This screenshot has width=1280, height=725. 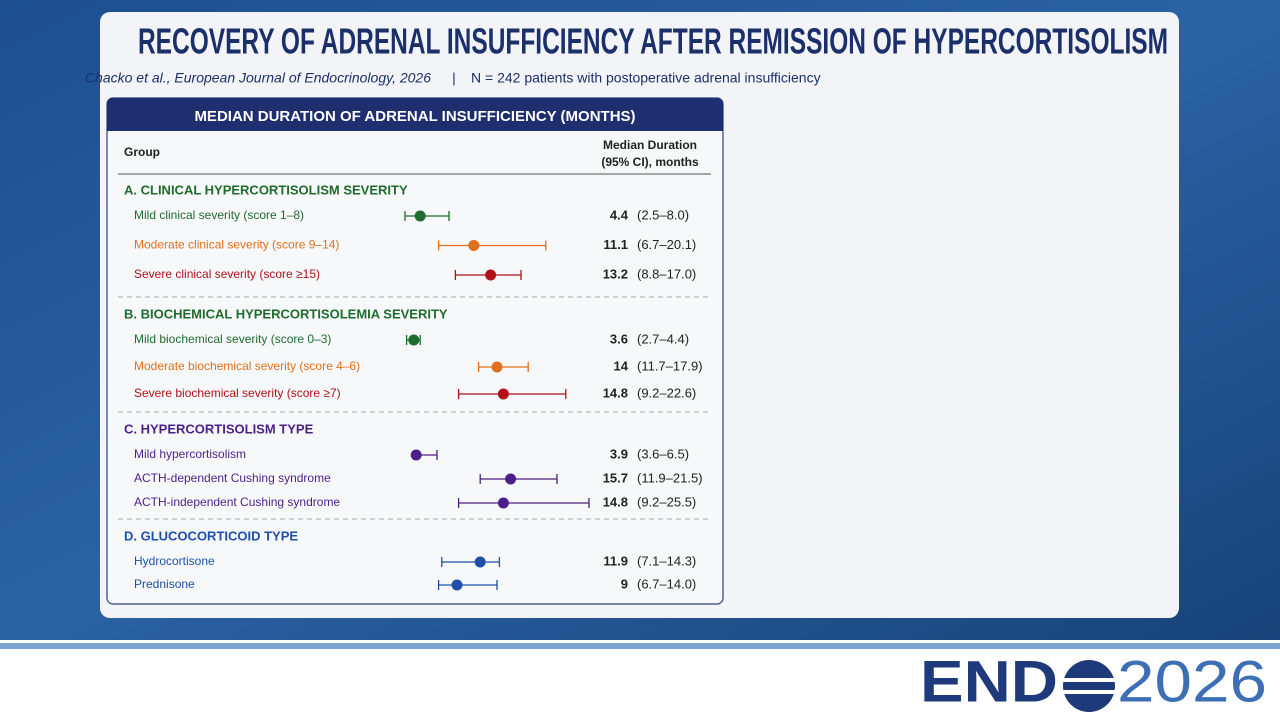 What do you see at coordinates (232, 339) in the screenshot?
I see `row-label: Mild biochemical severity (score 0–3)` at bounding box center [232, 339].